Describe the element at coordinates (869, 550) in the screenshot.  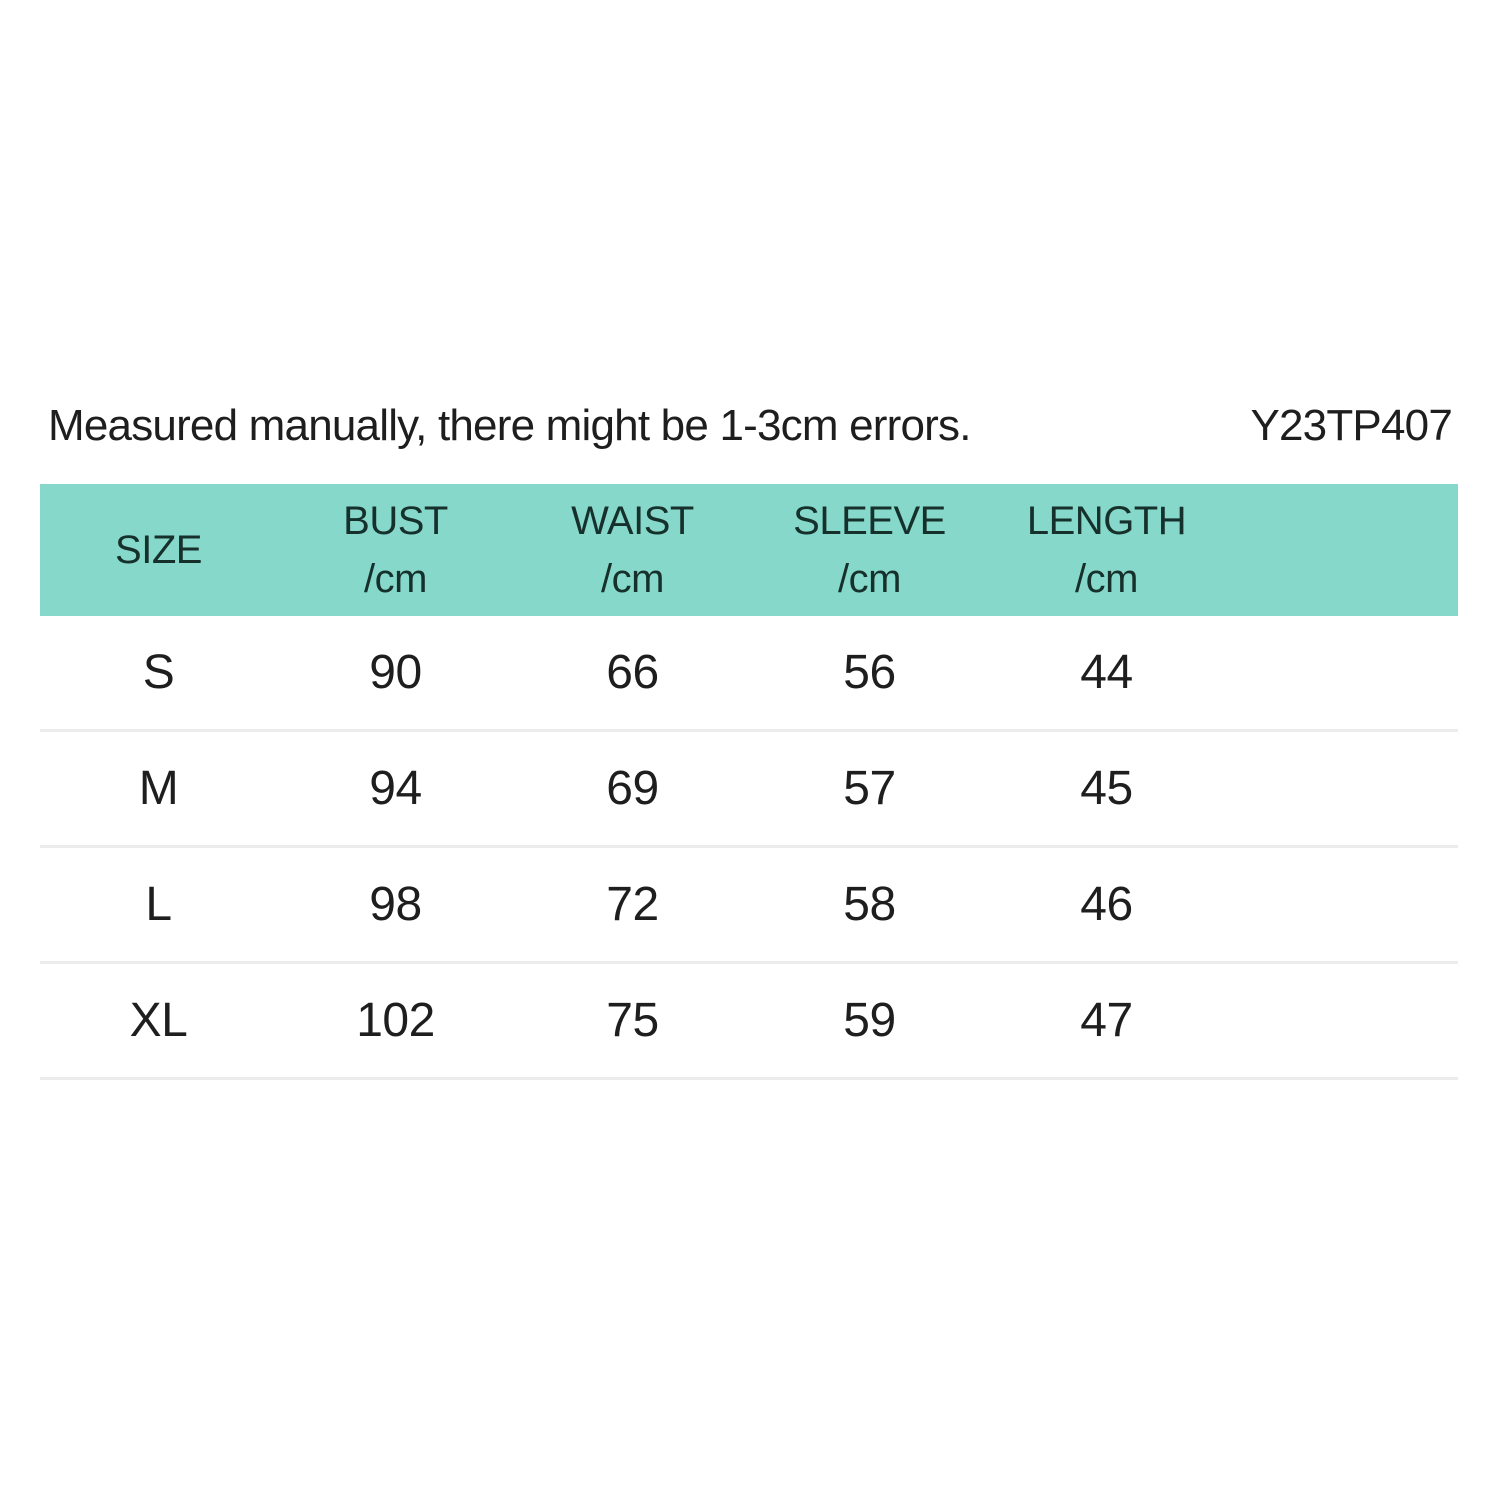
I see `column-header-sleeve: SLEEVE /cm` at that location.